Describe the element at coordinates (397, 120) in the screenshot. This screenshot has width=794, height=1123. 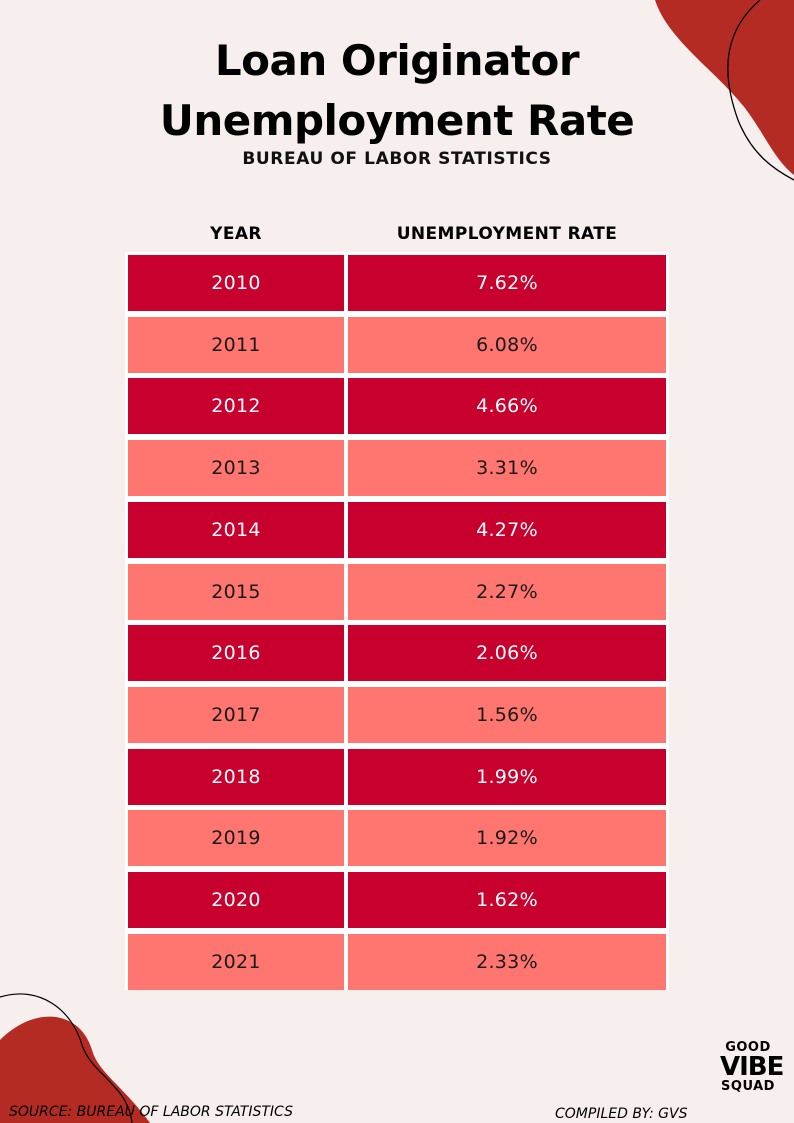
I see `page-title-line2: Unemployment Rate` at that location.